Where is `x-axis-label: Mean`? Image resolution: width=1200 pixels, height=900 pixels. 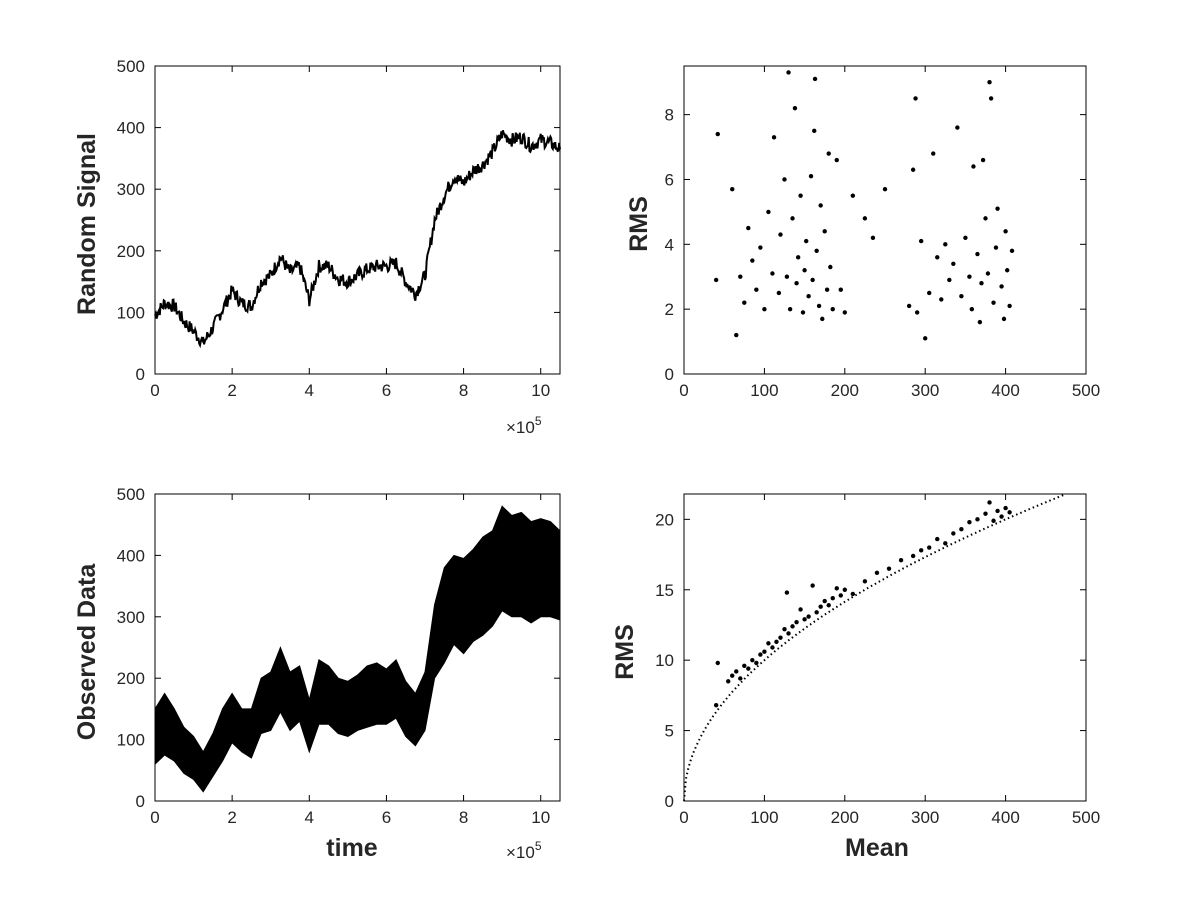 x-axis-label: Mean is located at coordinates (877, 848).